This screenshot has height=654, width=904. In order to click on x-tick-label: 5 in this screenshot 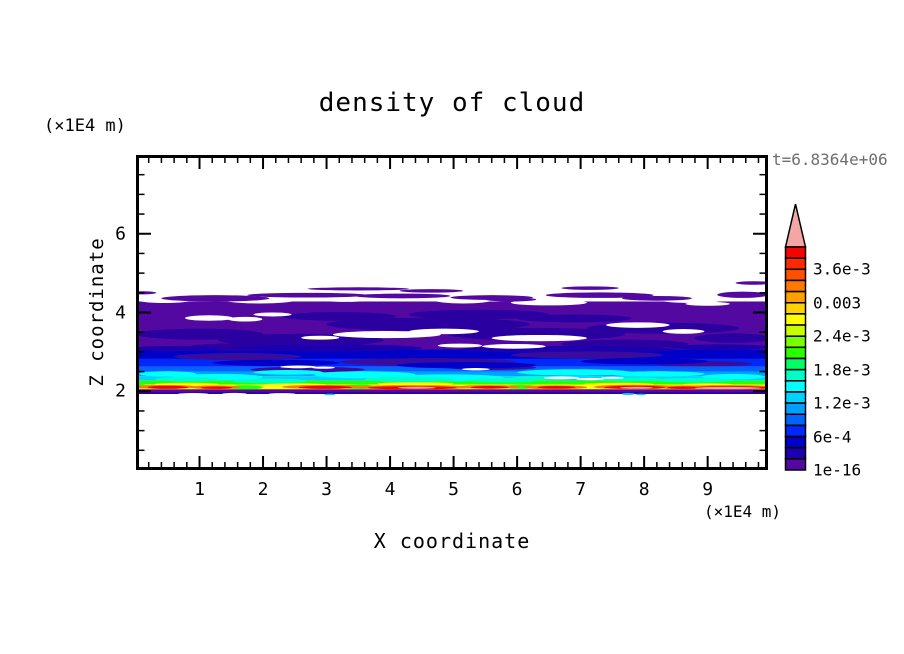, I will do `click(453, 489)`.